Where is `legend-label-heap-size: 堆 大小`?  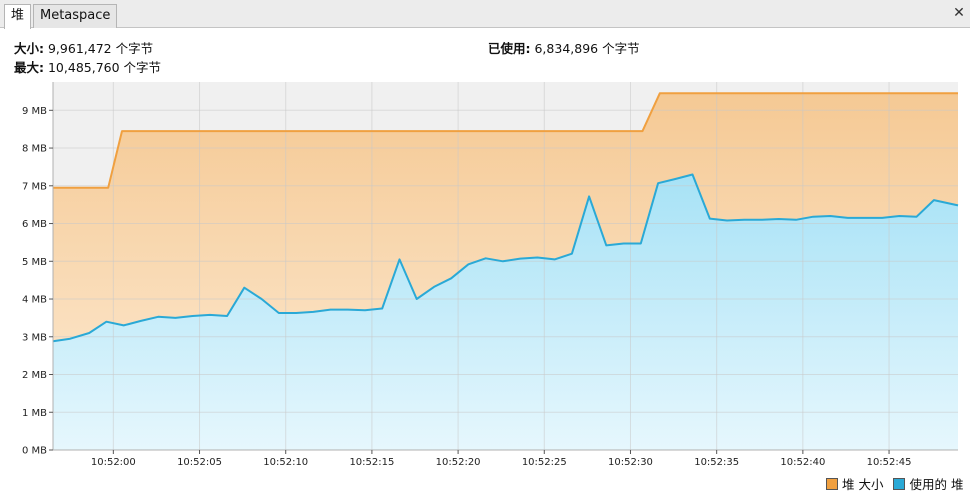
legend-label-heap-size: 堆 大小 is located at coordinates (863, 484).